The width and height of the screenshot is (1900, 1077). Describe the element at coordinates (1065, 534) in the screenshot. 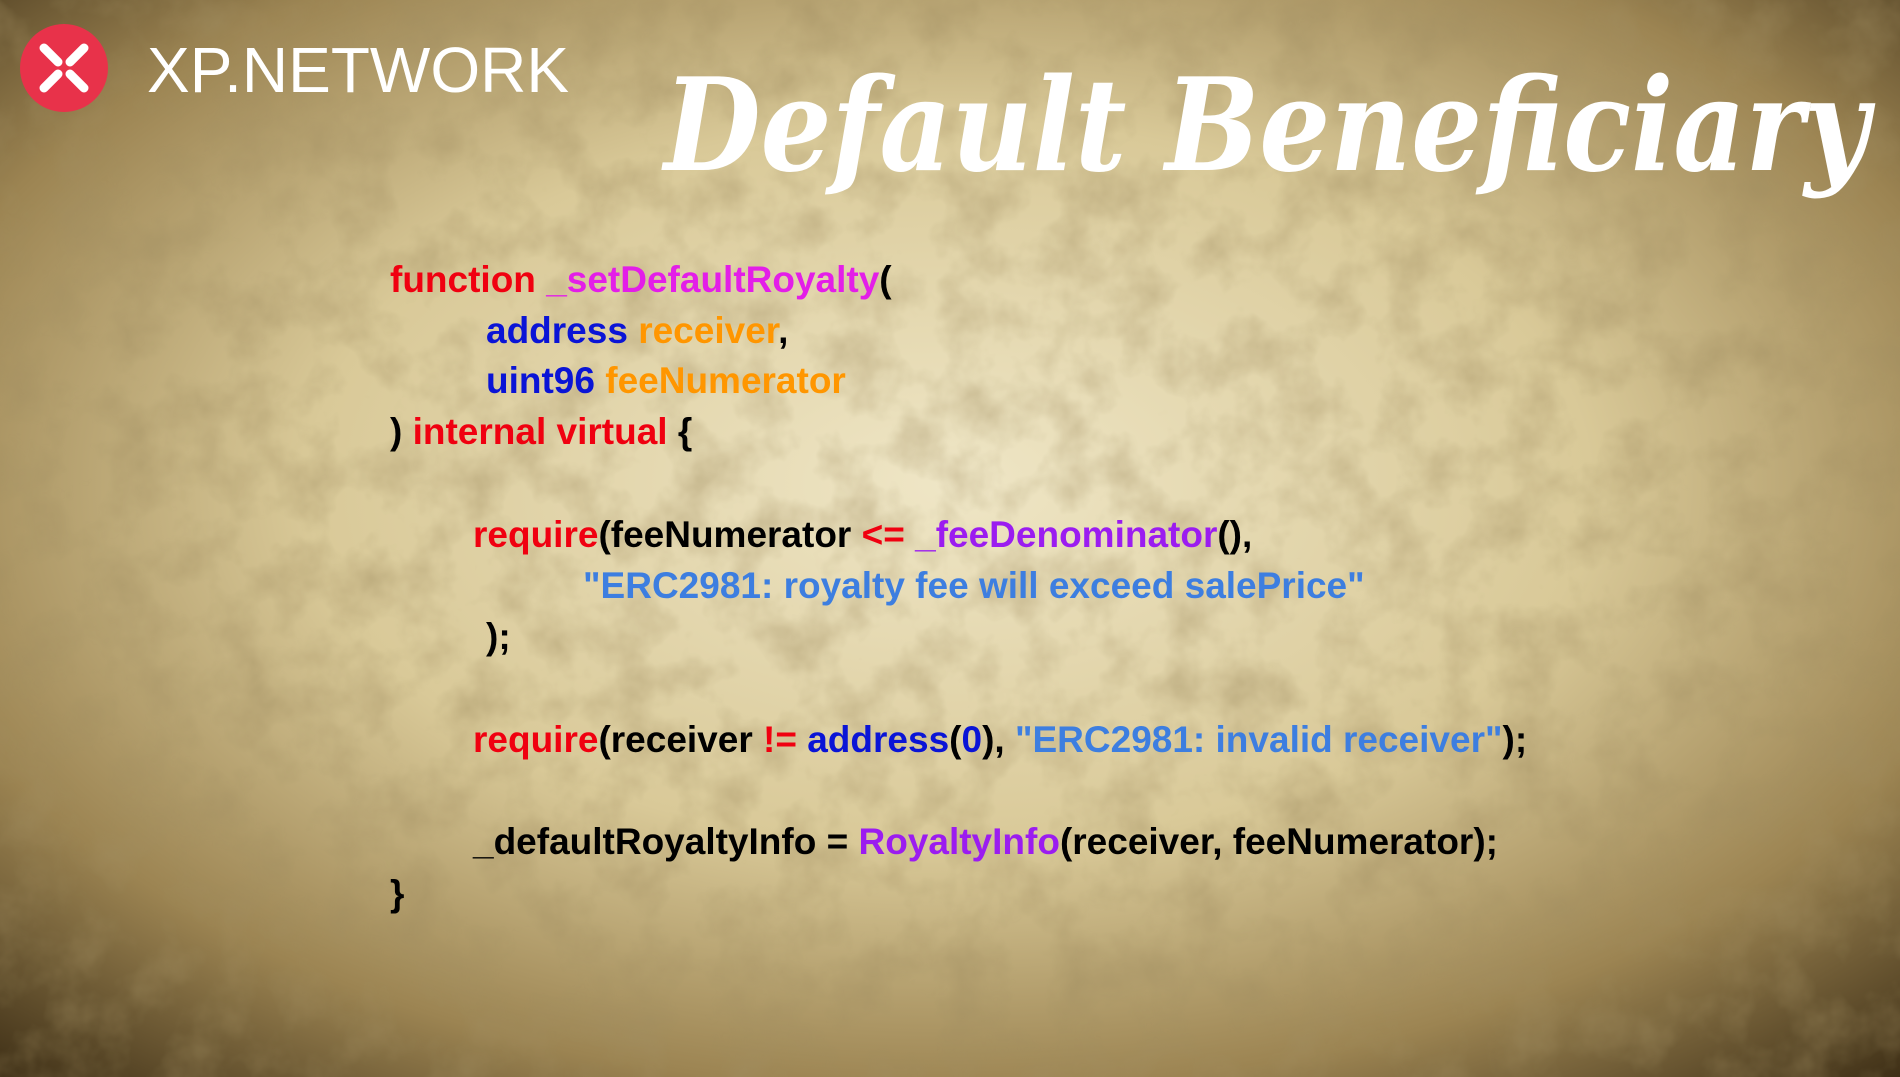

I see `code-token: _feeDenominator` at that location.